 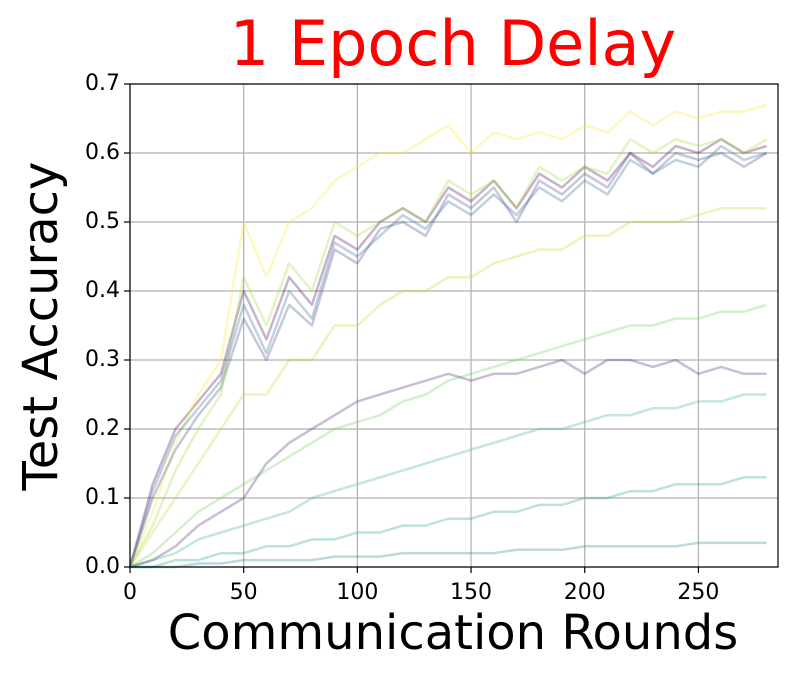 What do you see at coordinates (102, 83) in the screenshot?
I see `y-tick-label: 0.7` at bounding box center [102, 83].